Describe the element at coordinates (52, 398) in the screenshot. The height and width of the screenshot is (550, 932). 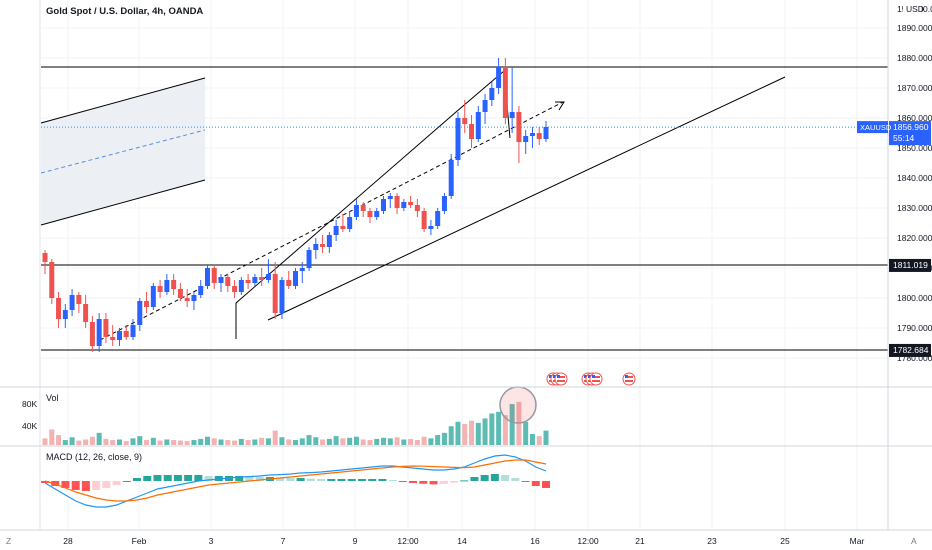
I see `volume-pane-label: Vol` at that location.